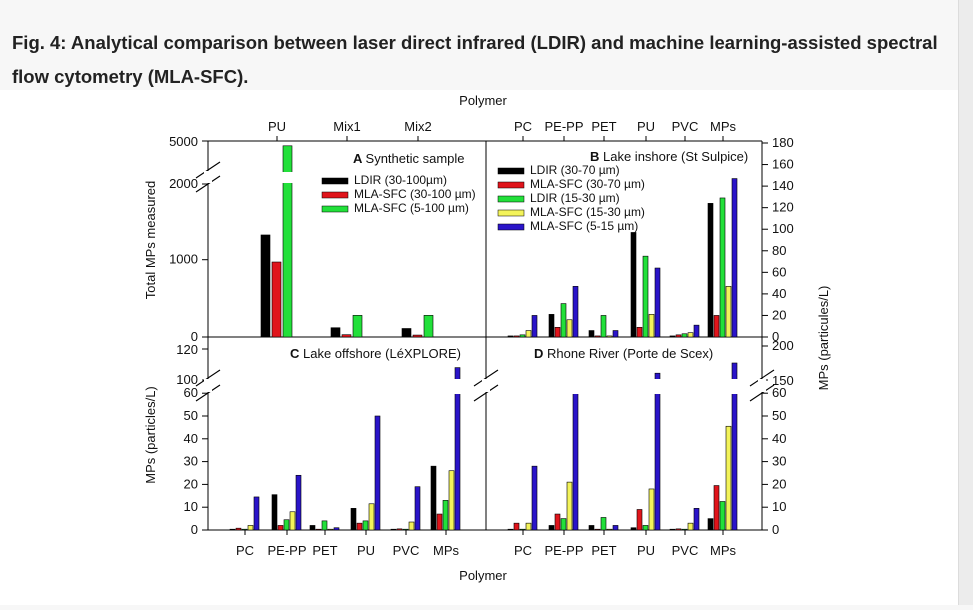 Image resolution: width=973 pixels, height=610 pixels. Describe the element at coordinates (783, 380) in the screenshot. I see `ytick-d-150: 150` at that location.